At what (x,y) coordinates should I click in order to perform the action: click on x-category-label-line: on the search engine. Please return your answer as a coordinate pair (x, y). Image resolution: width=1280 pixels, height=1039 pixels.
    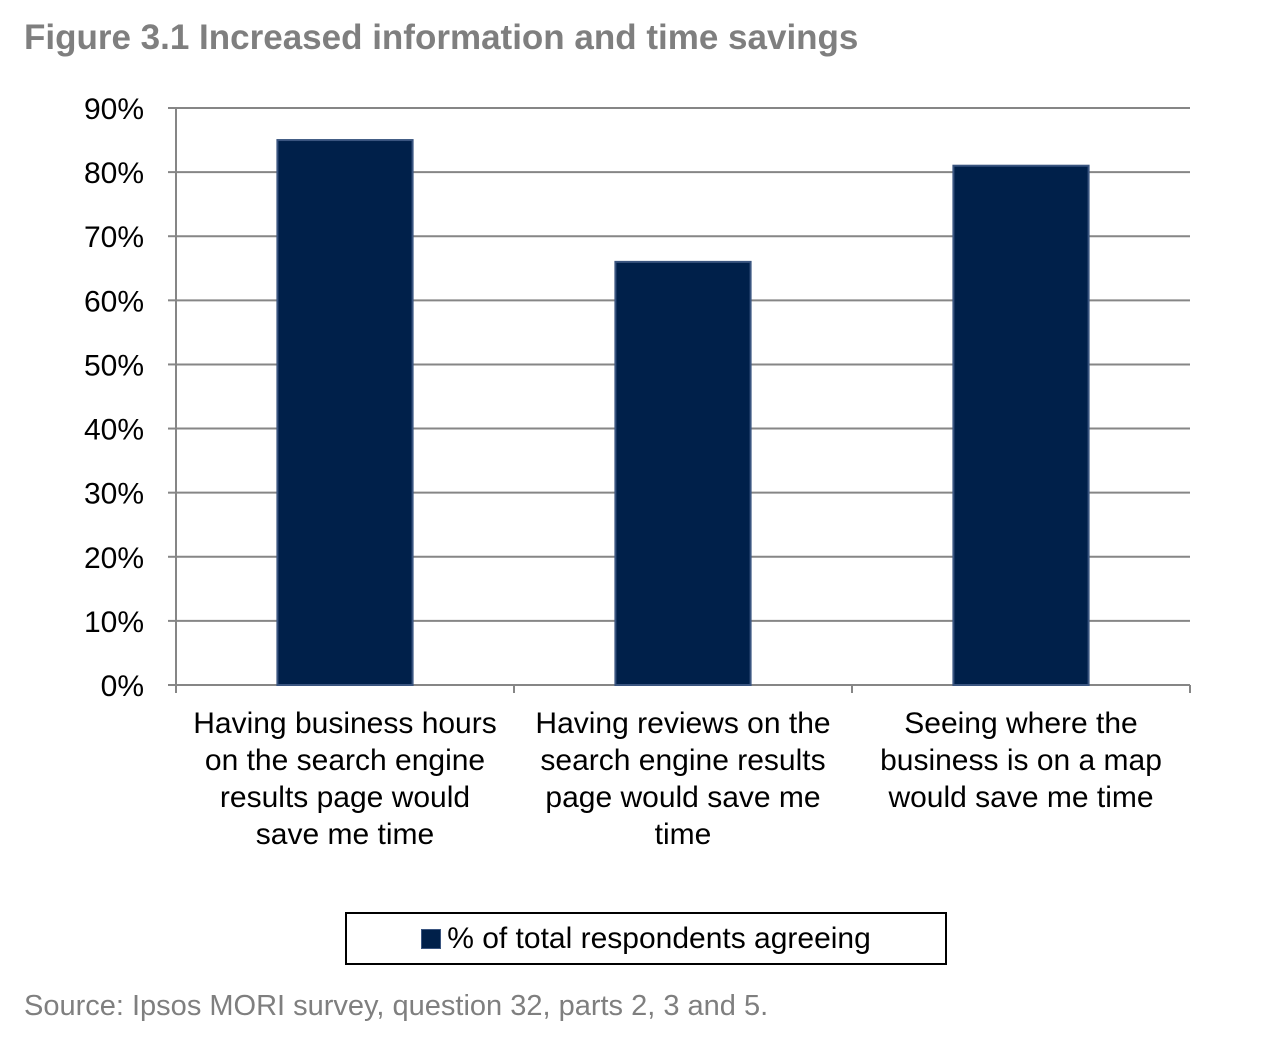
    Looking at the image, I should click on (345, 760).